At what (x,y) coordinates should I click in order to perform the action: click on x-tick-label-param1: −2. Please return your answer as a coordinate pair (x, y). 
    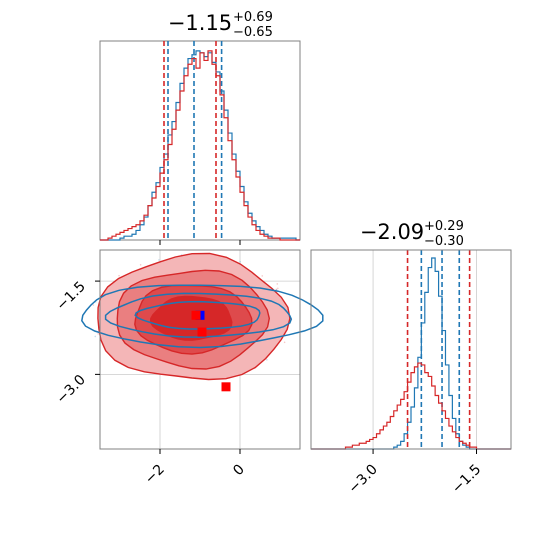
    Looking at the image, I should click on (155, 475).